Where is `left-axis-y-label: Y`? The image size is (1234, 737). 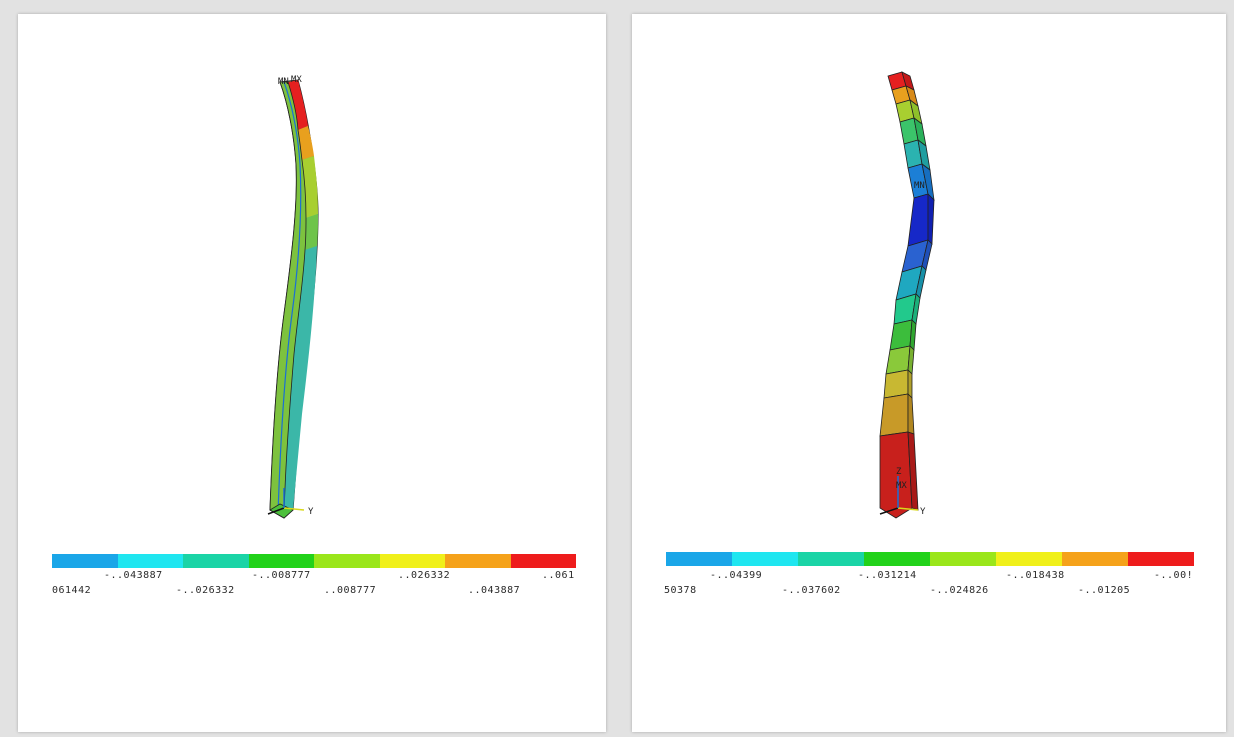
left-axis-y-label: Y is located at coordinates (311, 512).